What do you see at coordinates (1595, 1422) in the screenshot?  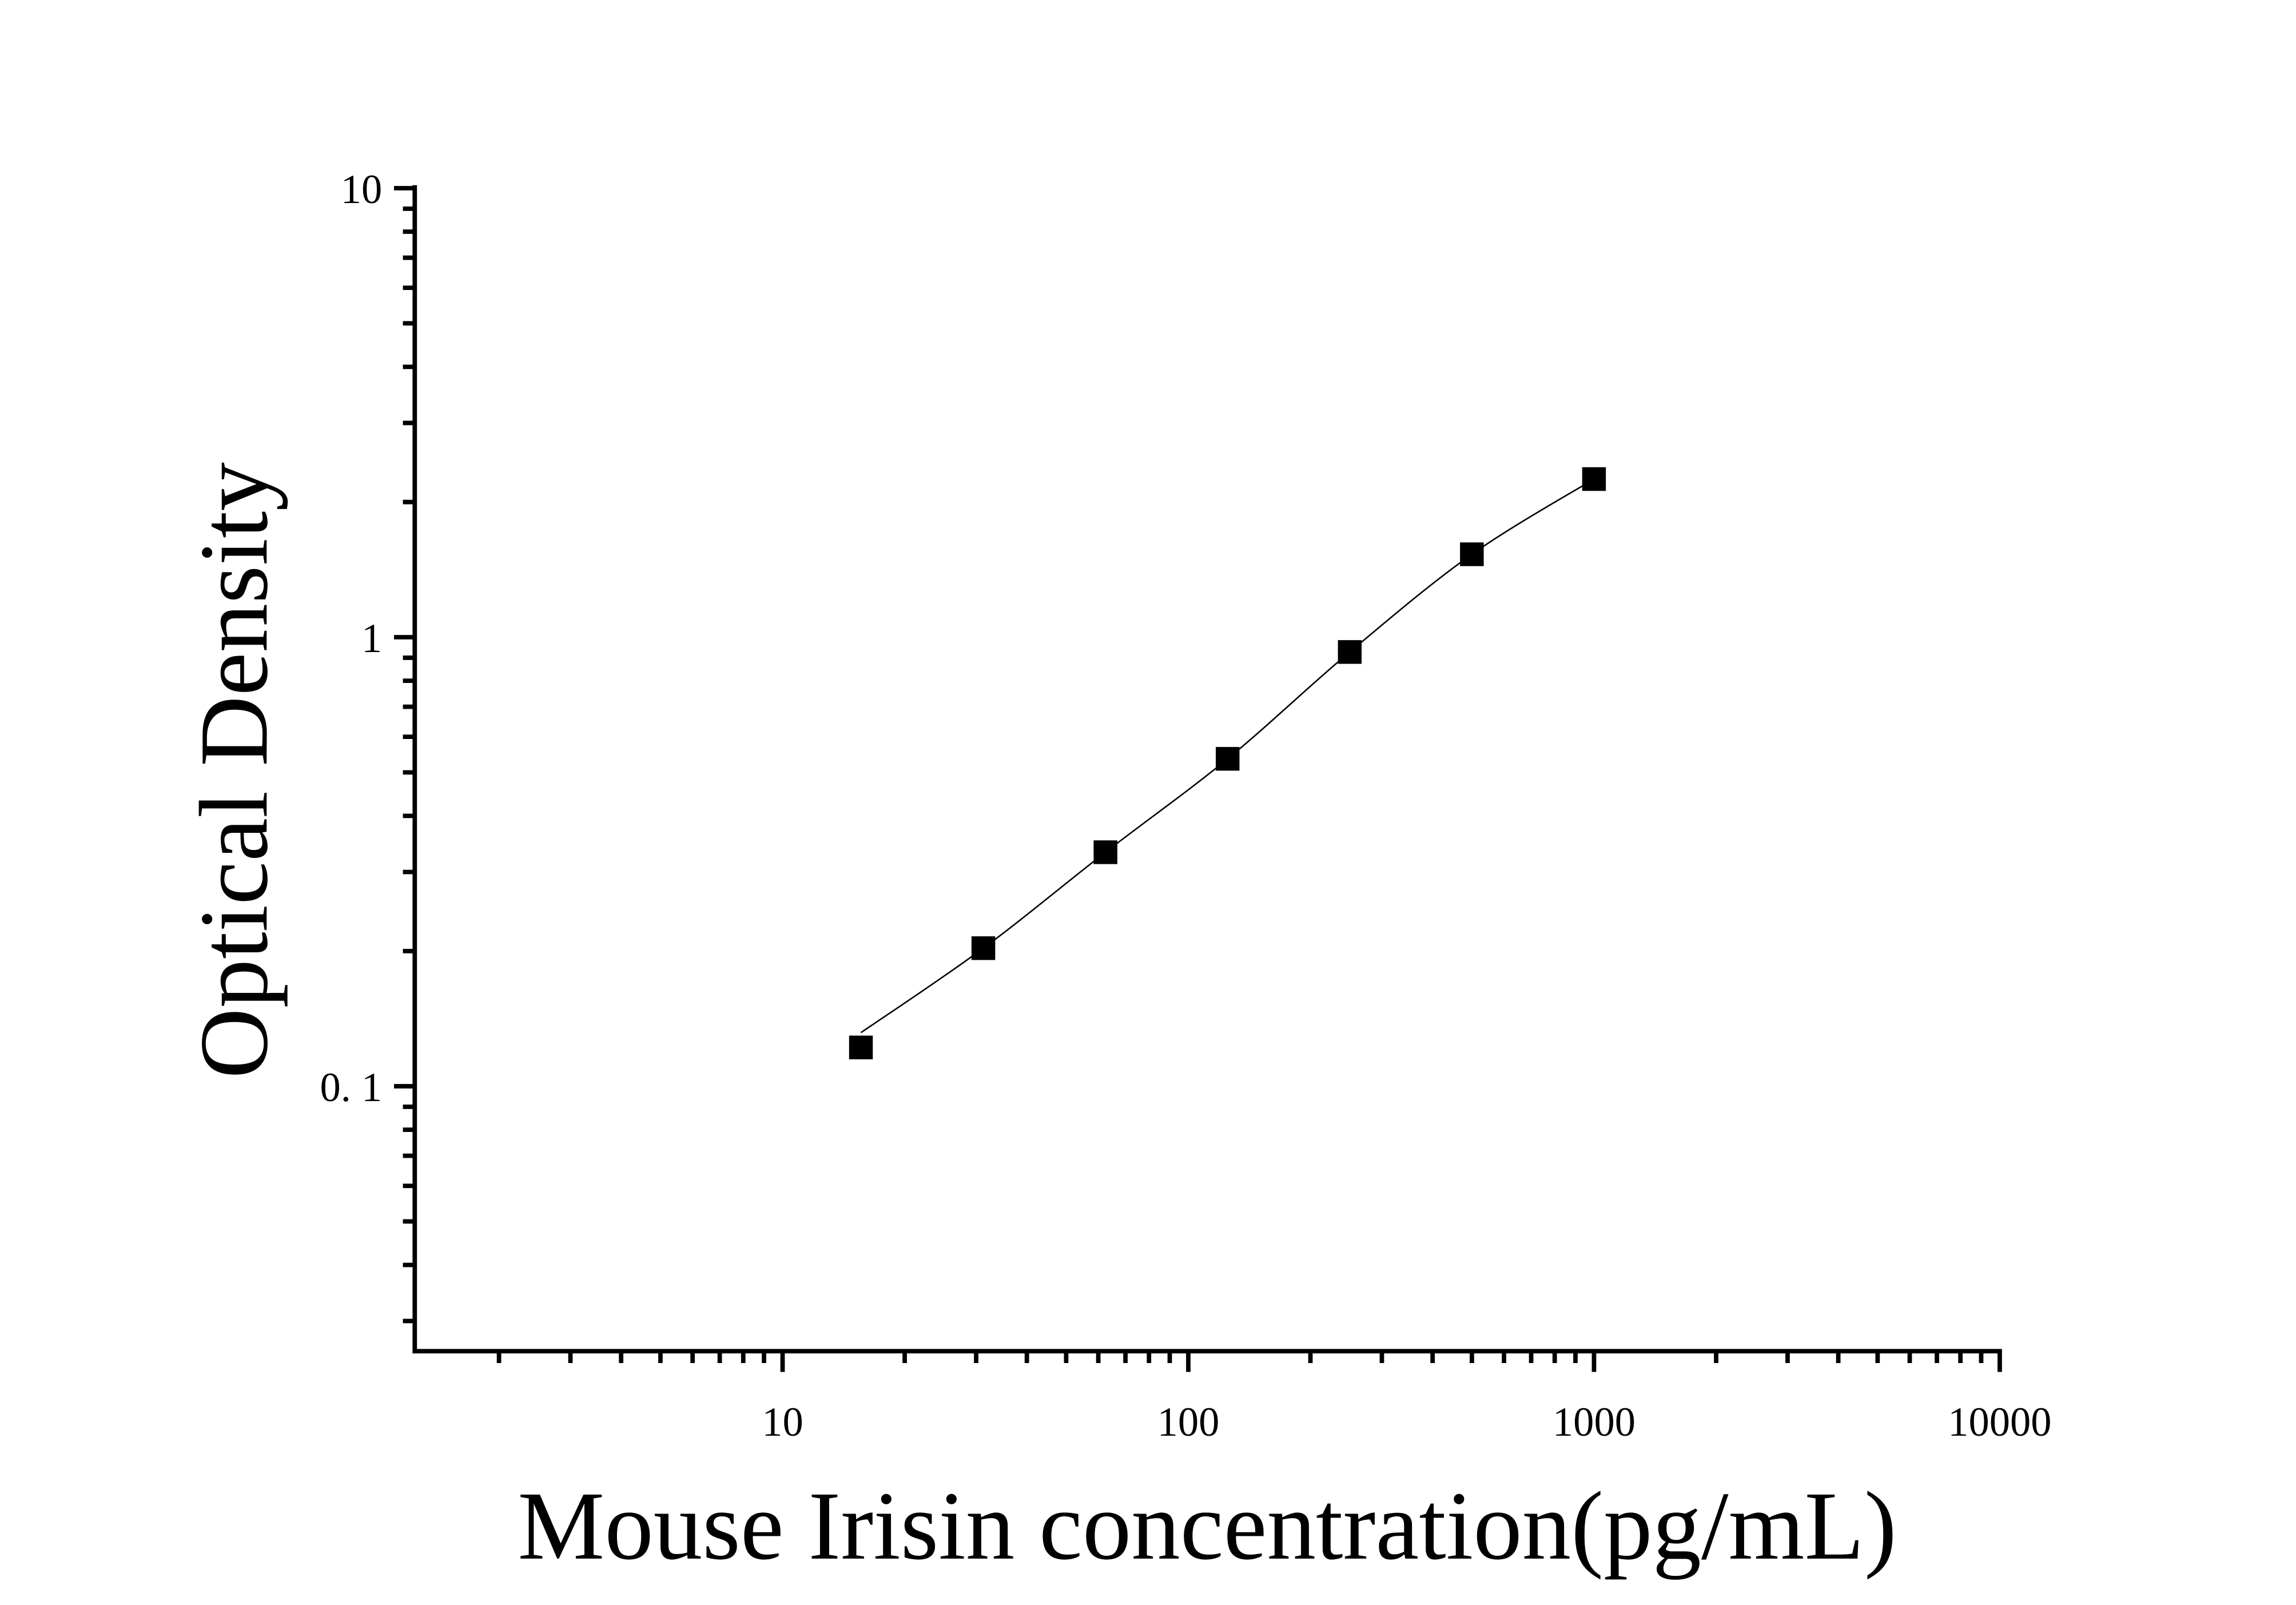 I see `x-tick-label: 1000` at bounding box center [1595, 1422].